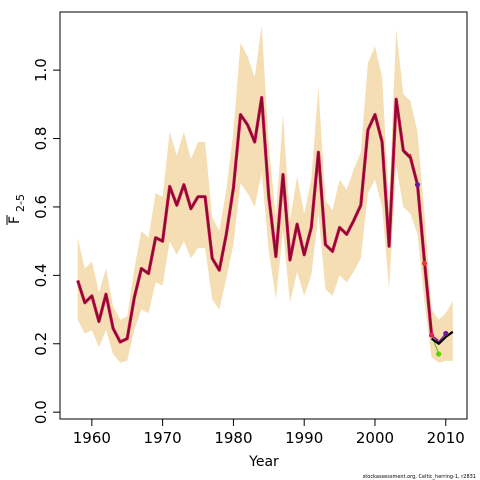 Image resolution: width=480 pixels, height=480 pixels. I want to click on x-tick-label-1980: 1980, so click(233, 438).